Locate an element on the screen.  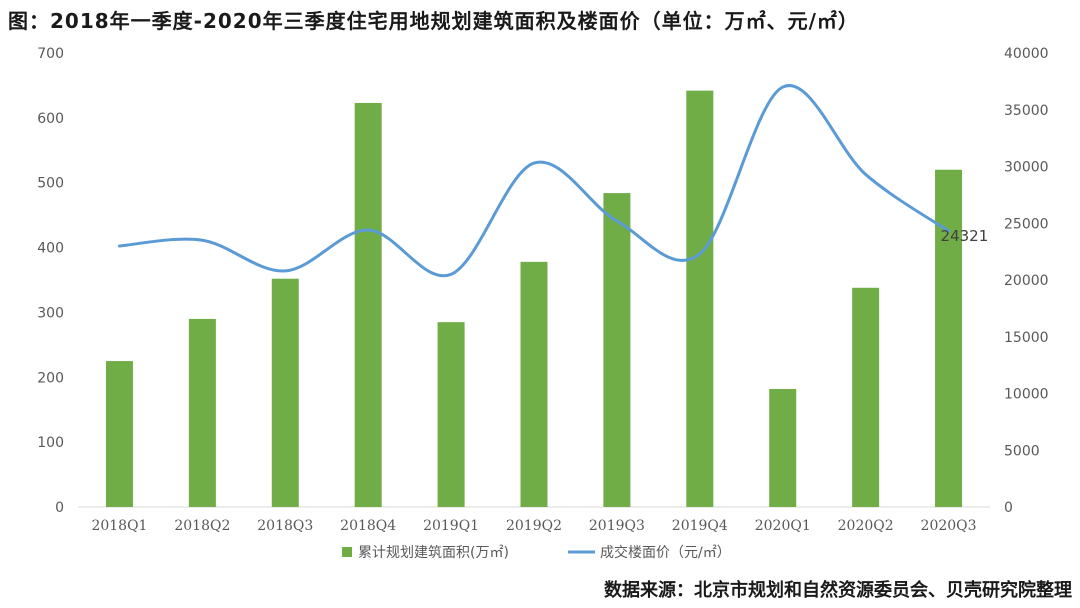
legend: 累计规划建筑面积(万㎡) 成交楼面价（元/㎡） is located at coordinates (536, 552).